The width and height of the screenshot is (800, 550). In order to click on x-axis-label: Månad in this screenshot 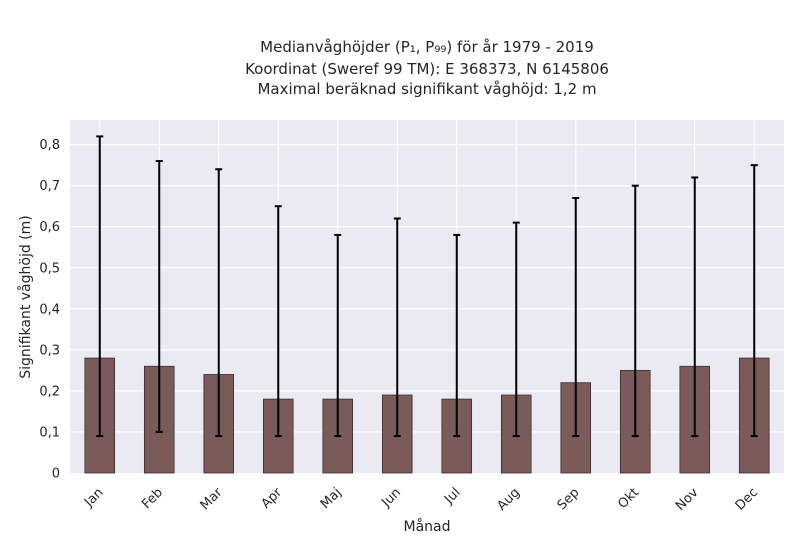, I will do `click(427, 526)`.